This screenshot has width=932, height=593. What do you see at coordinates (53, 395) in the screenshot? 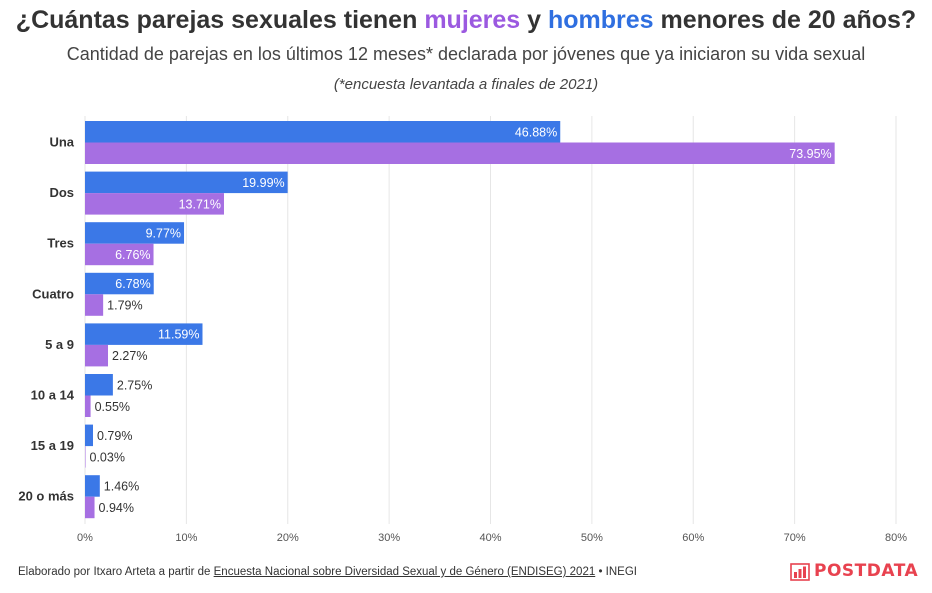
I see `category-label: 10 a 14` at bounding box center [53, 395].